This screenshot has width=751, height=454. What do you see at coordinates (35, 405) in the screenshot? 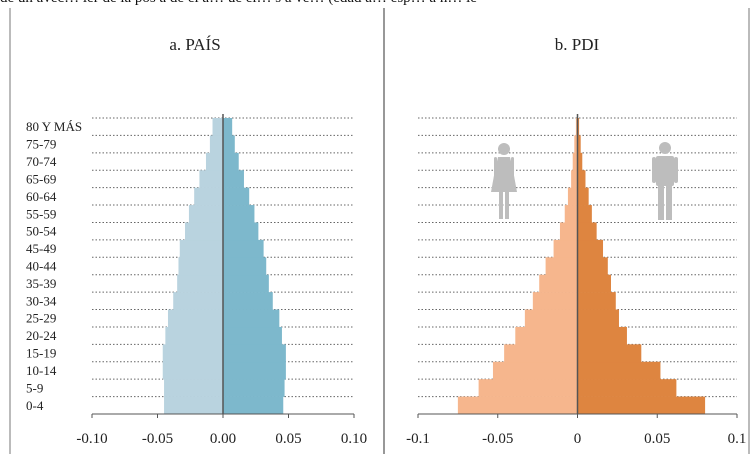
I see `category-label: 0-4` at bounding box center [35, 405].